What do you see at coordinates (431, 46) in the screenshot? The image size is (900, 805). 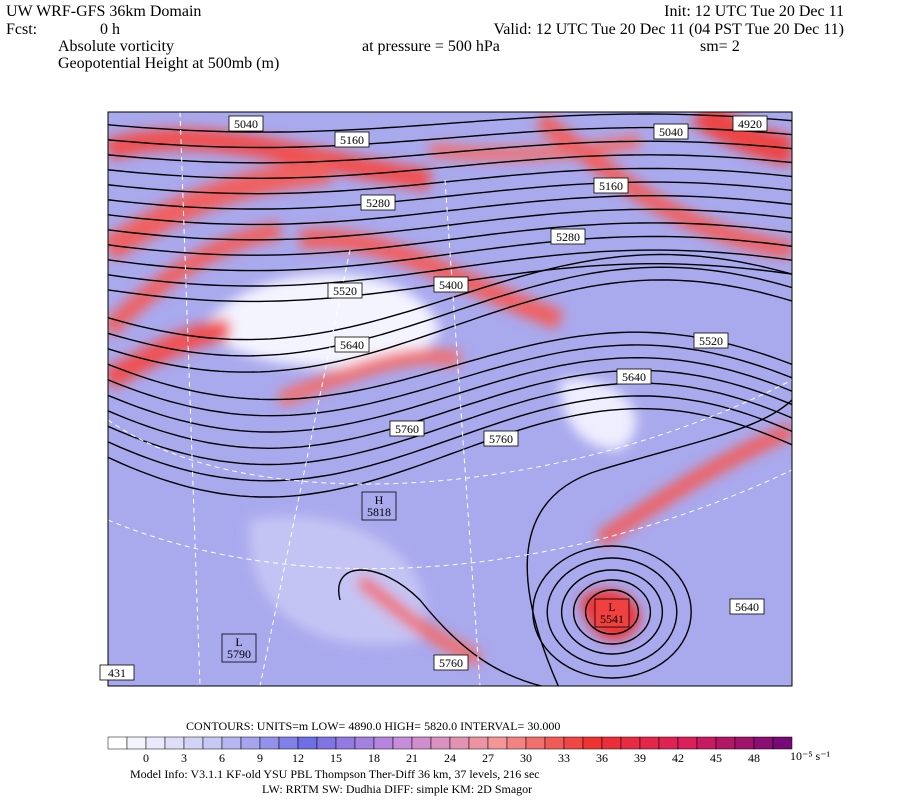 I see `pressure-level: at pressure = 500 hPa` at bounding box center [431, 46].